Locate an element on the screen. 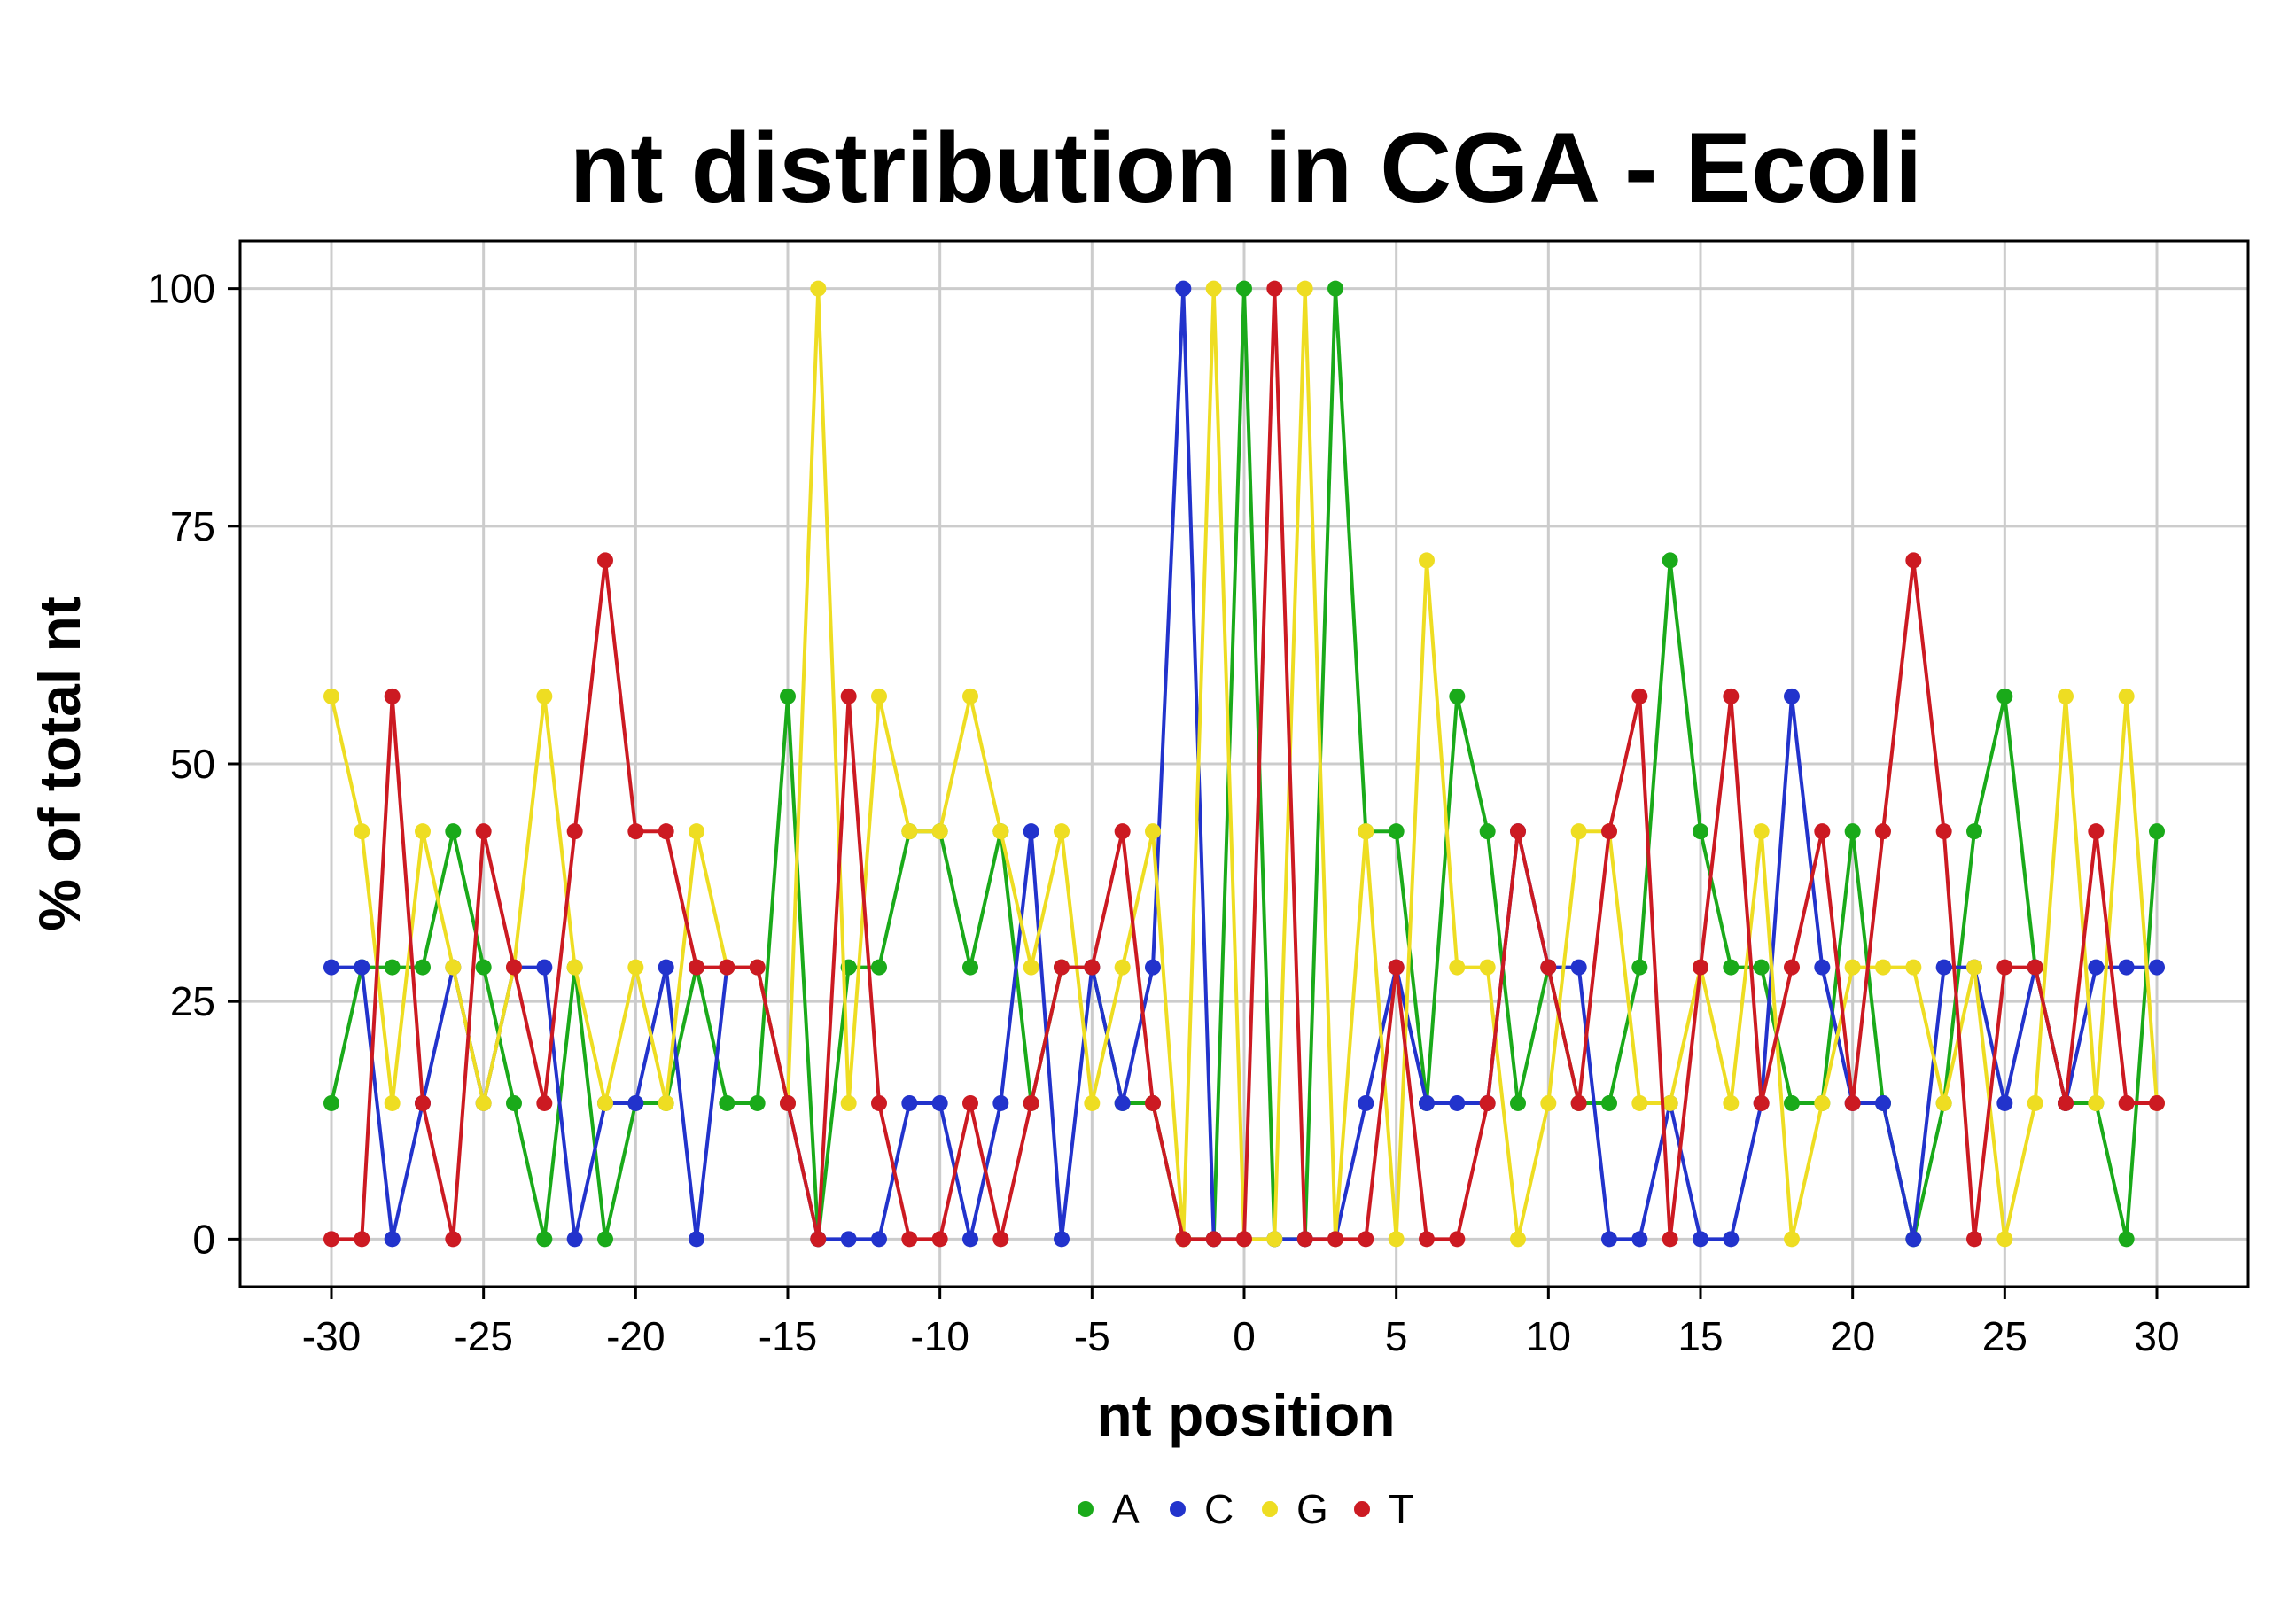  y-axis-title: % of total nt is located at coordinates (59, 763).